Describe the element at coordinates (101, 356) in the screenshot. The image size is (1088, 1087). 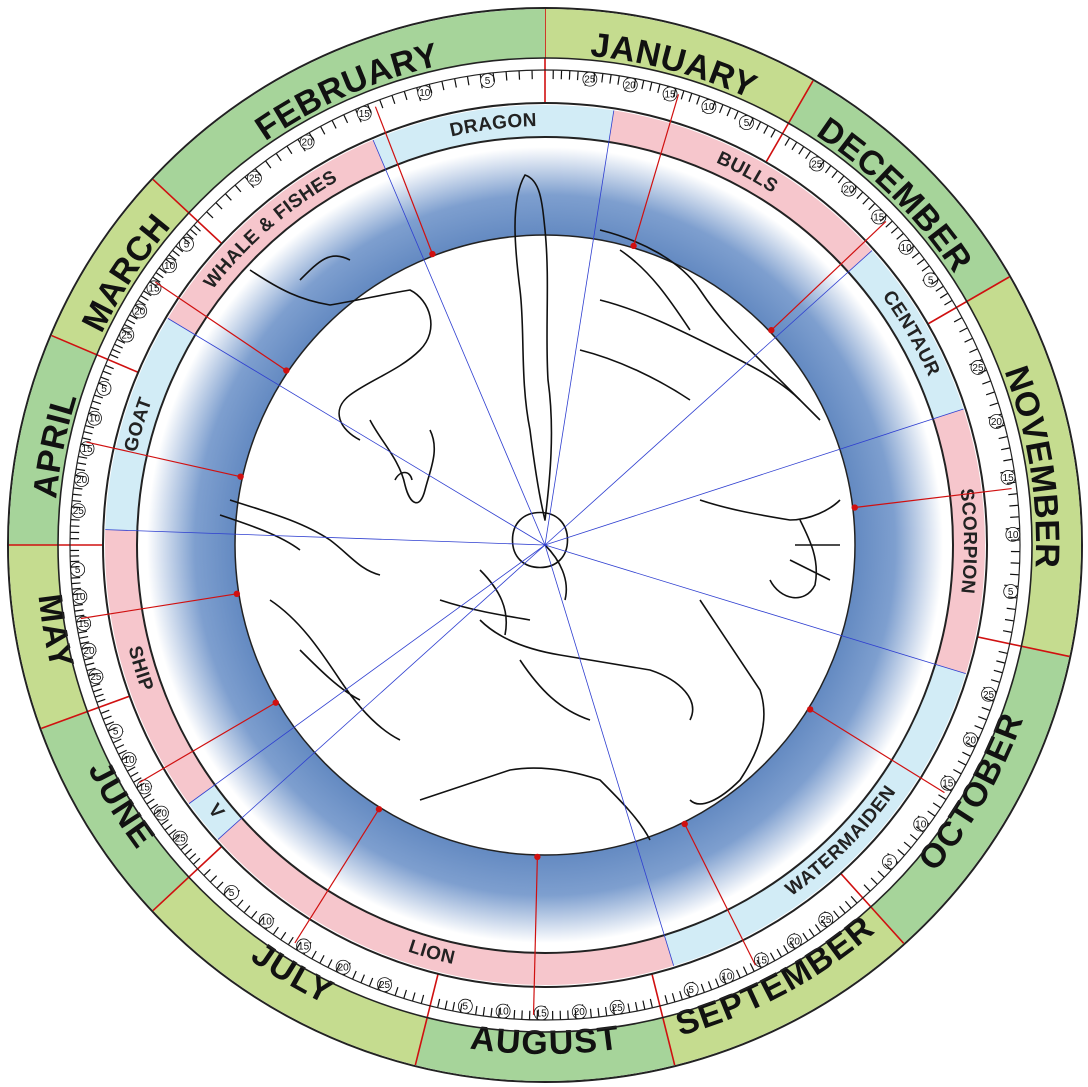
I see `month-divider` at that location.